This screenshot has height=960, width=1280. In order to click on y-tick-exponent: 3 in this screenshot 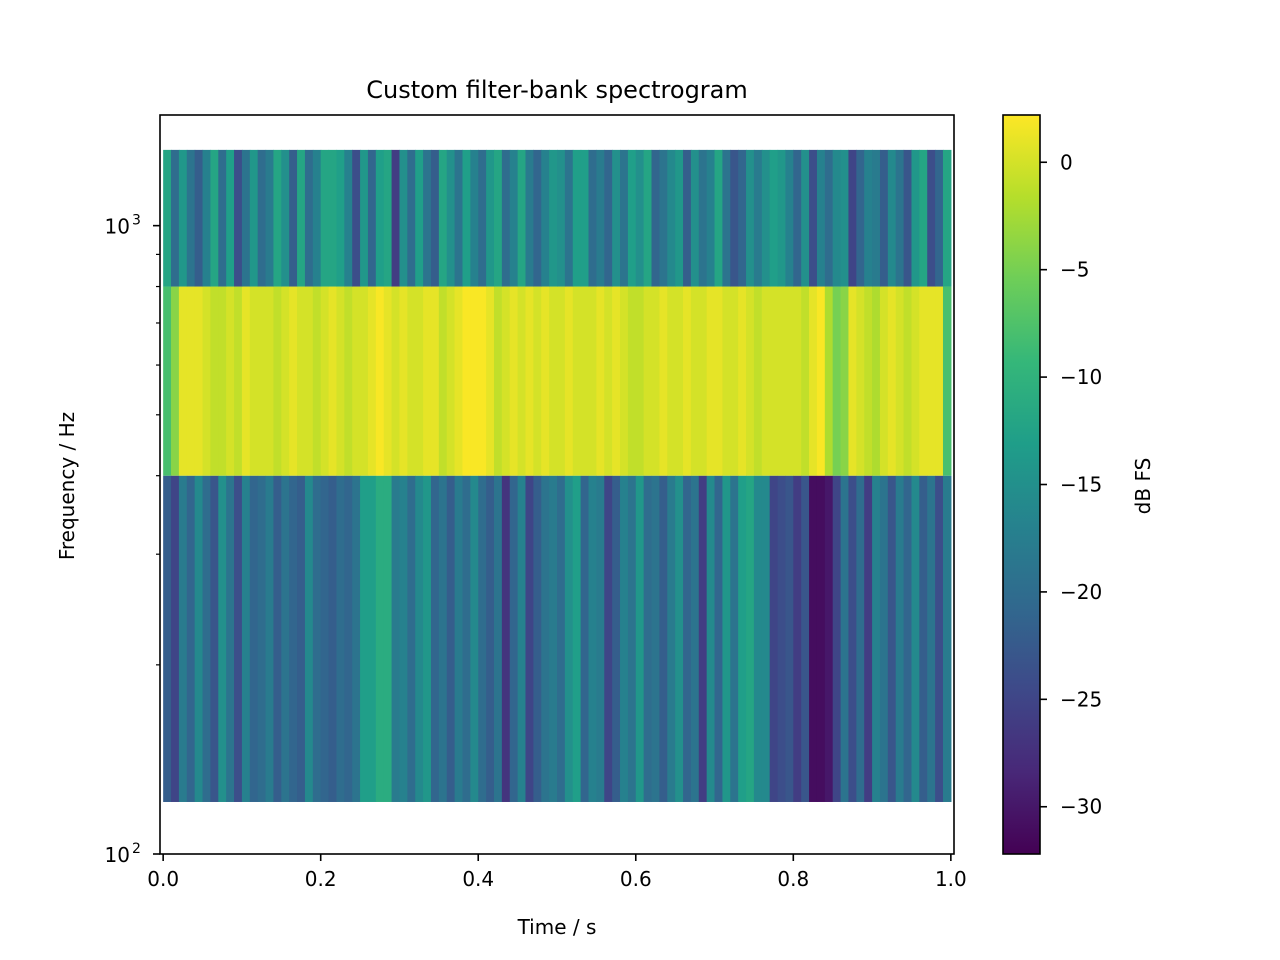, I will do `click(136, 221)`.